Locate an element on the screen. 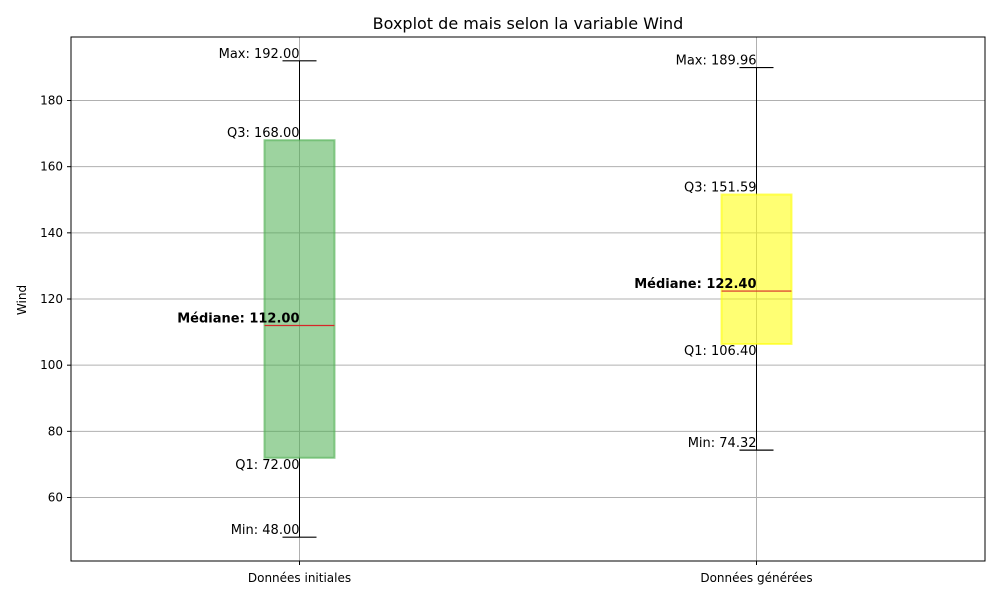 This screenshot has width=1000, height=600. y-tick-label: 60 is located at coordinates (55, 497).